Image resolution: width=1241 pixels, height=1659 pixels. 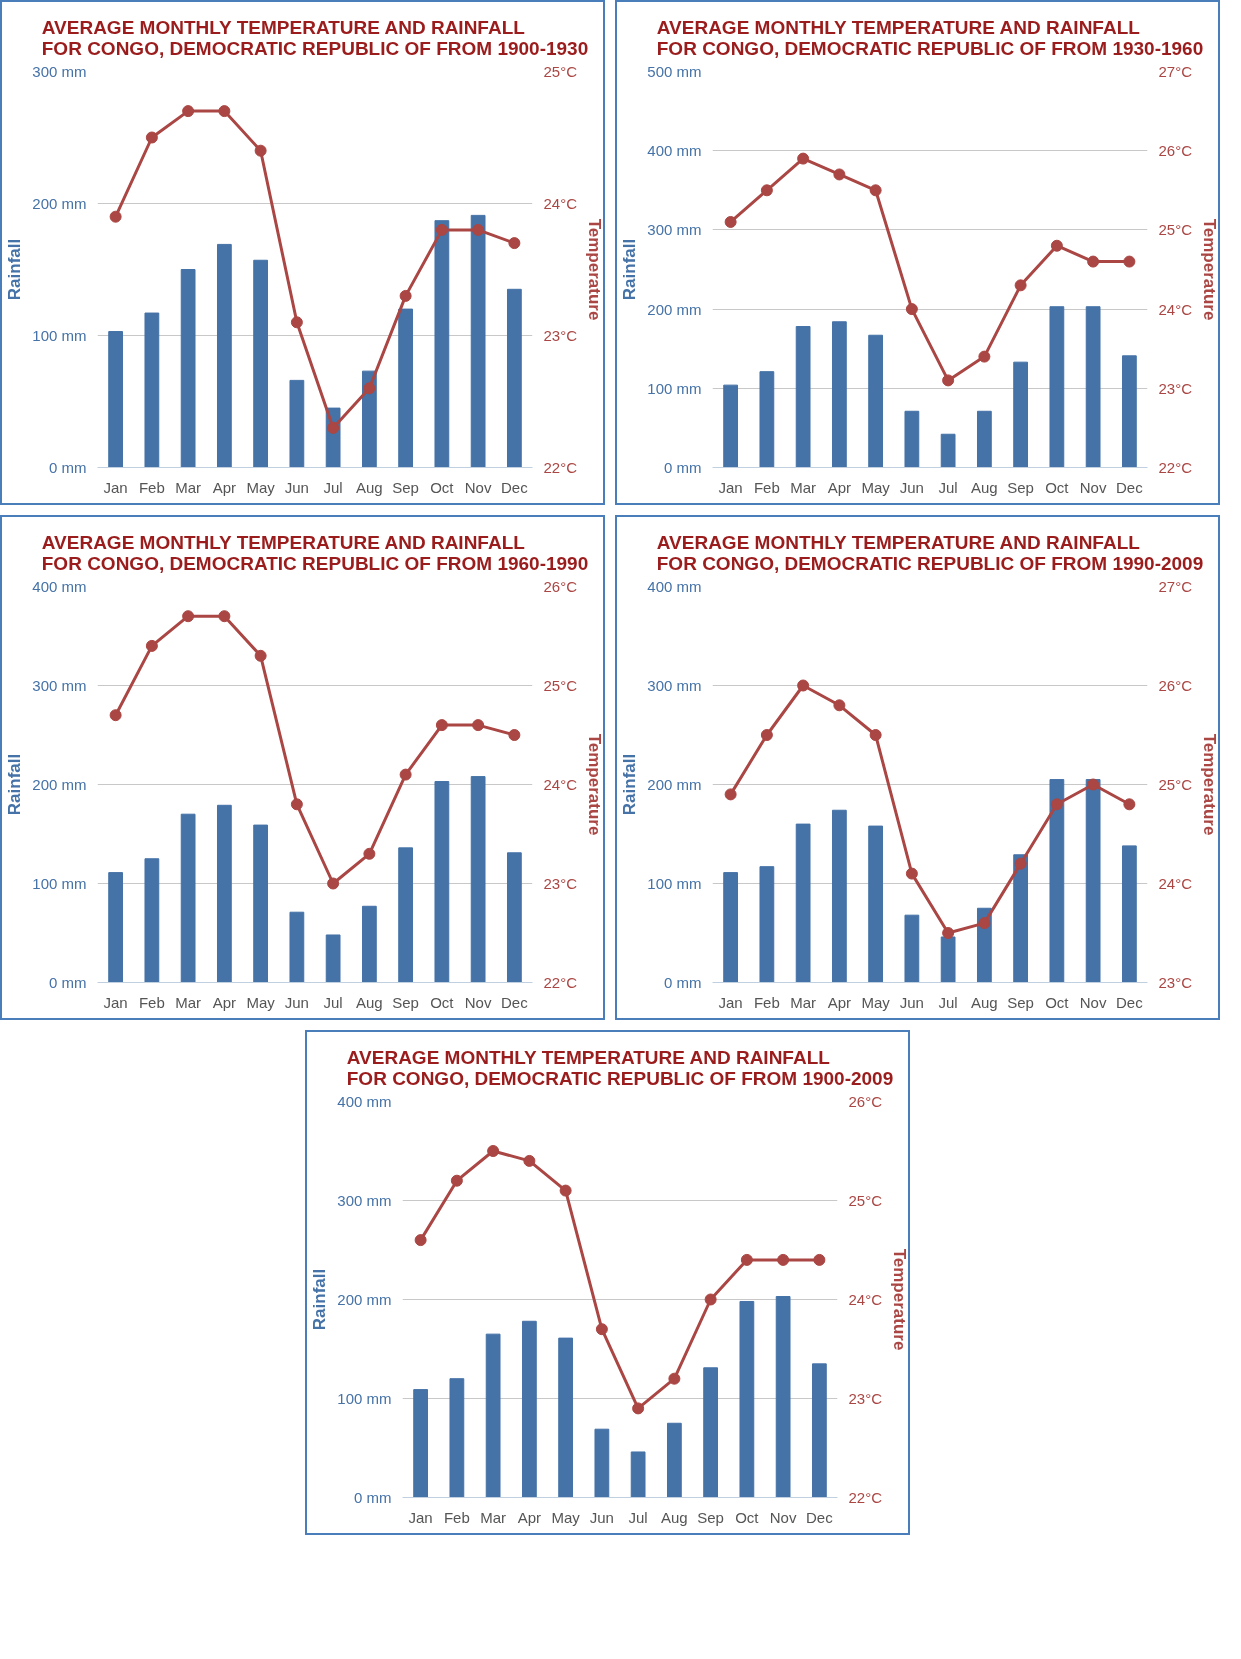 What do you see at coordinates (1175, 586) in the screenshot?
I see `y2-tick-label: 27°C` at bounding box center [1175, 586].